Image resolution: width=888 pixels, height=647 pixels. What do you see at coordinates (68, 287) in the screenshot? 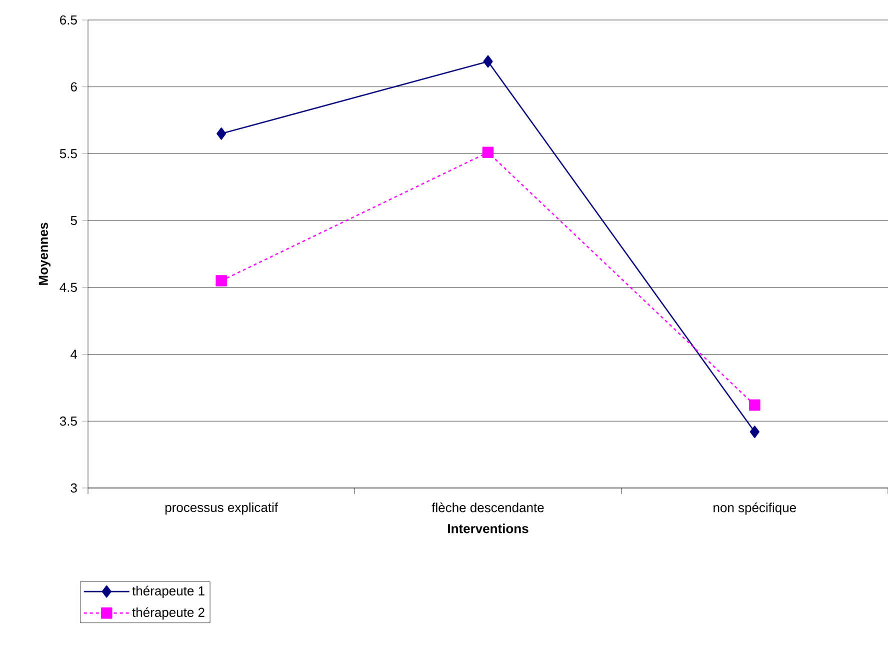
I see `y-tick-label: 4.5` at bounding box center [68, 287].